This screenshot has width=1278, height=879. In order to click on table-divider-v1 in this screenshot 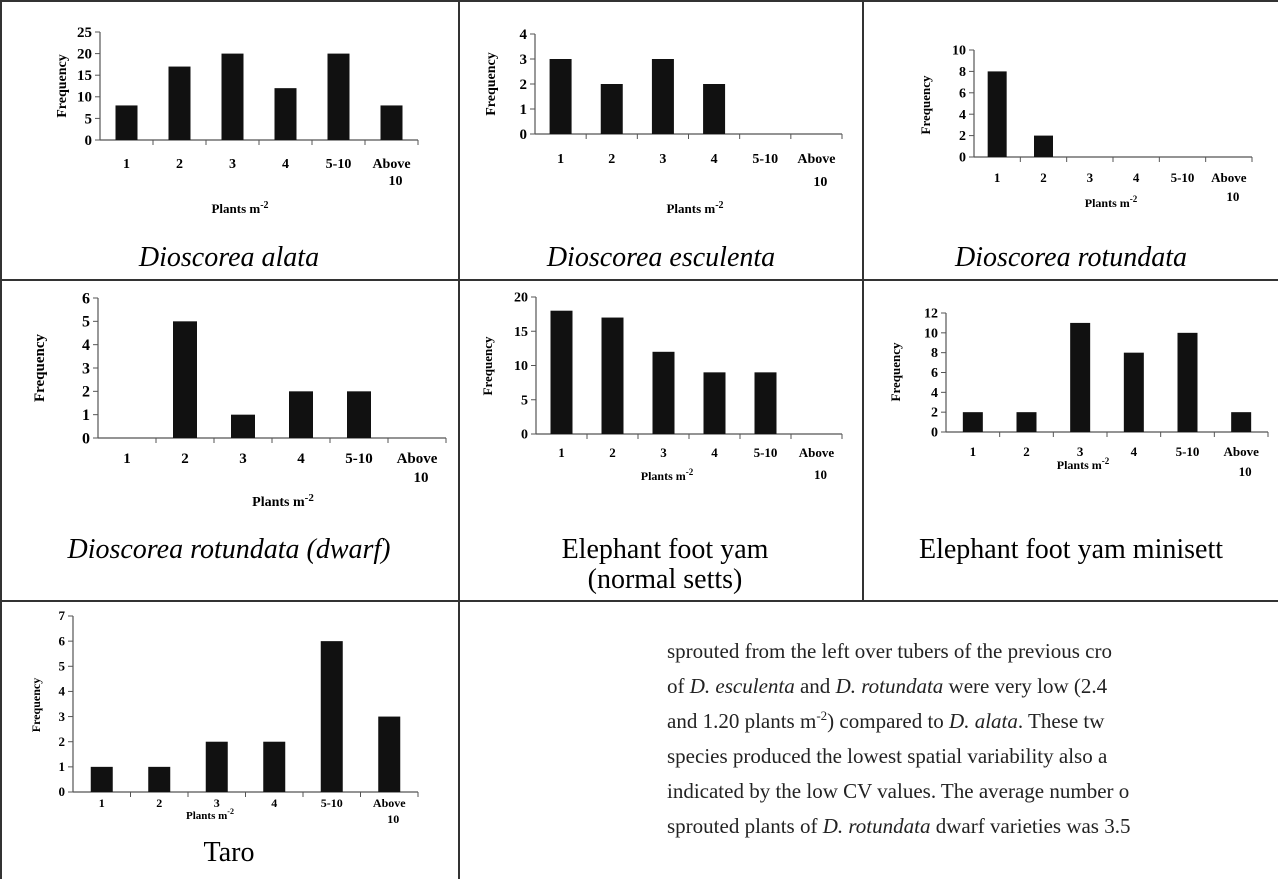, I will do `click(459, 439)`.